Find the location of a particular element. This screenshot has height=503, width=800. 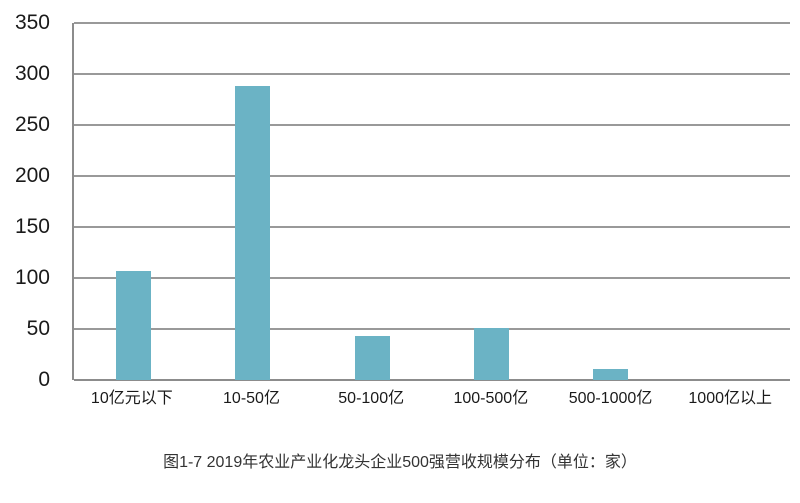

x-tick-label-1: 10亿元以下 is located at coordinates (131, 398).